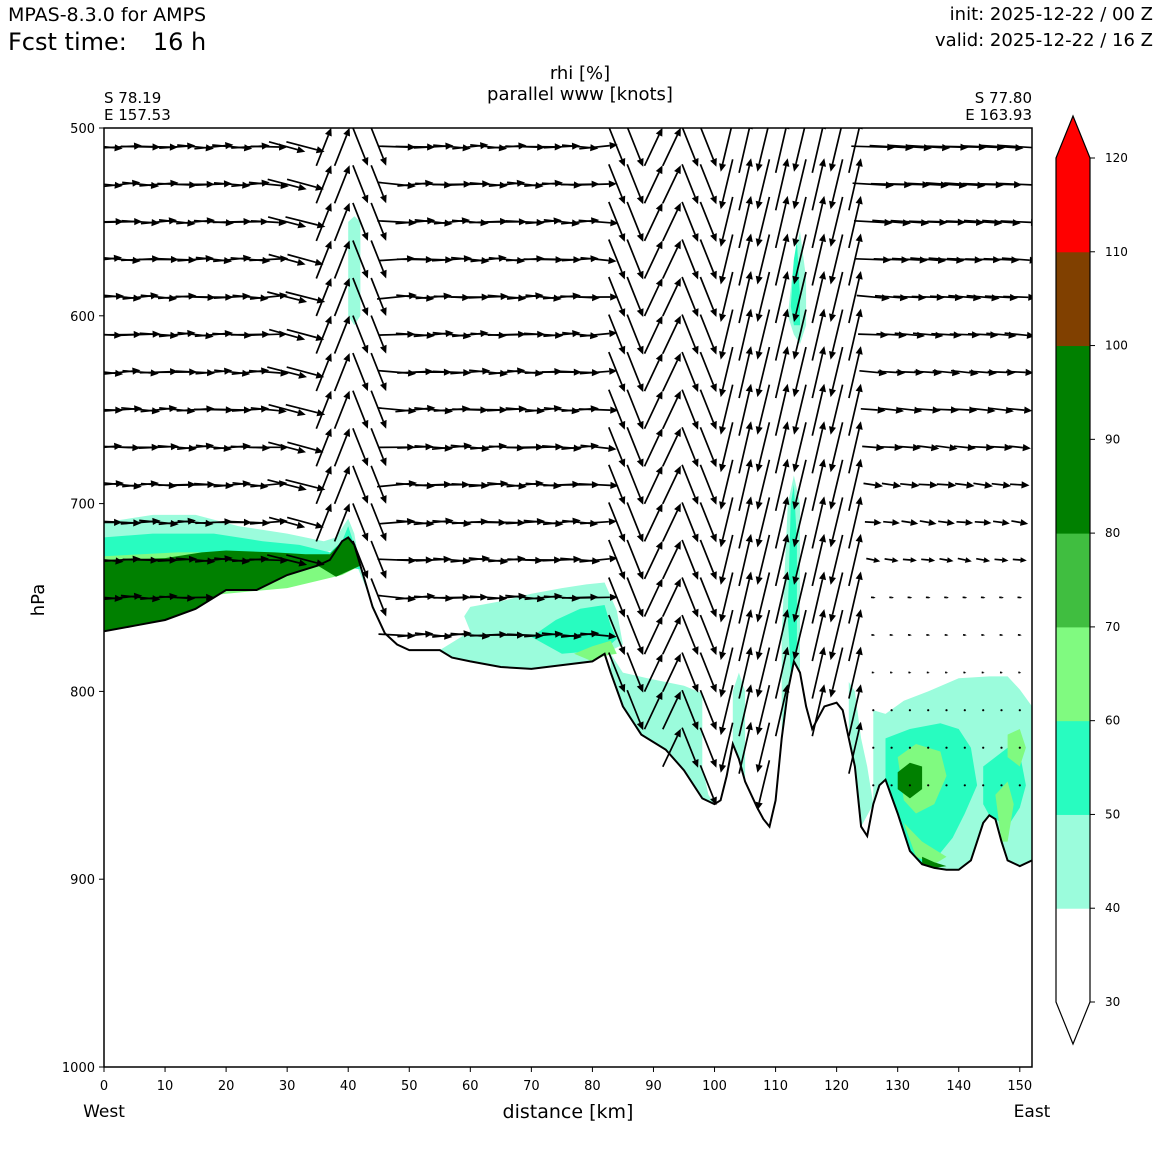  Describe the element at coordinates (897, 1086) in the screenshot. I see `x-tick-label: 130` at that location.